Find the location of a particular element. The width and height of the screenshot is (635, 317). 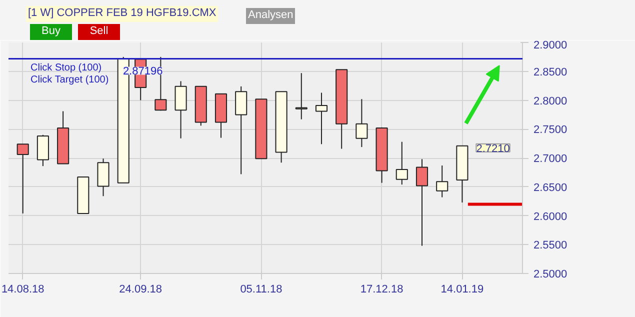

y-tick-label: 2.5500 is located at coordinates (551, 246).